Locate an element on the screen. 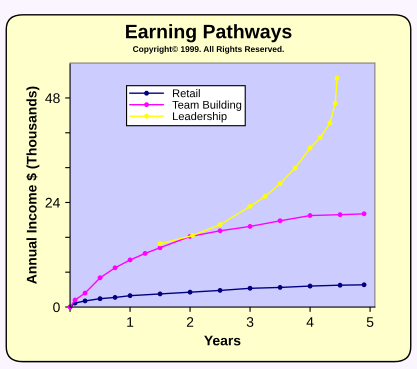 This screenshot has height=369, width=417. x-tick-label: 4 is located at coordinates (310, 322).